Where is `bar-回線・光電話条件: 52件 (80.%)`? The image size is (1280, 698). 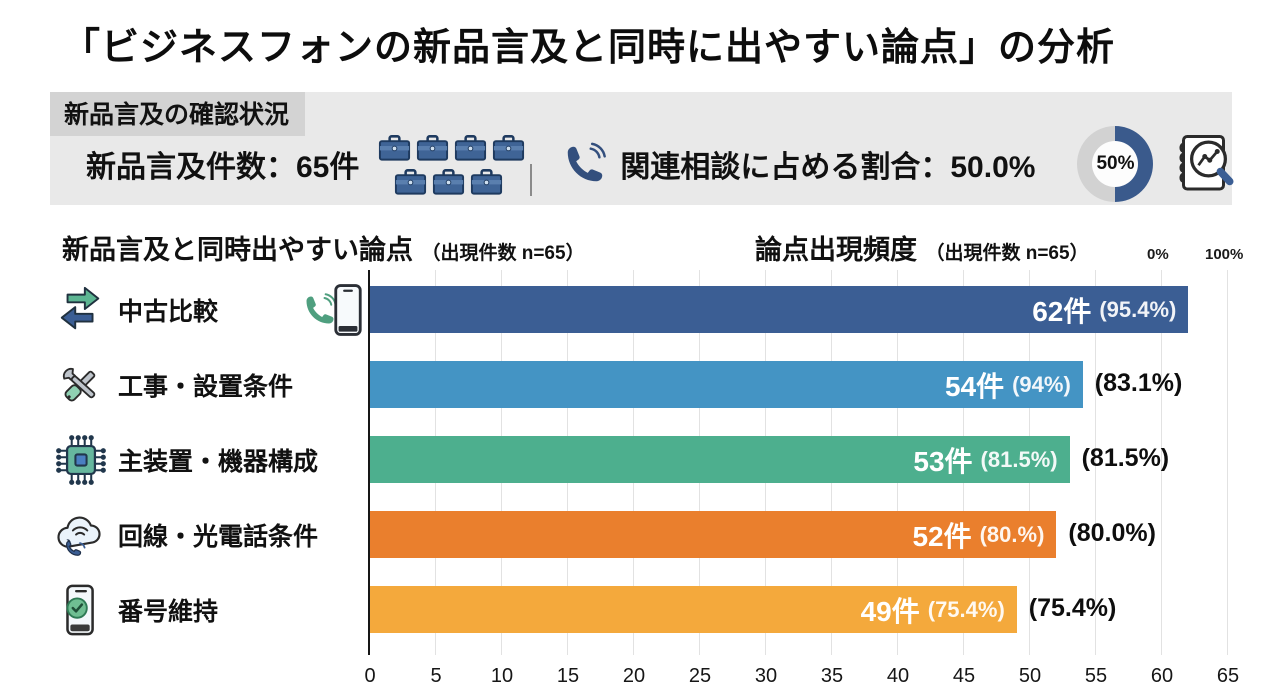 bar-回線・光電話条件: 52件 (80.%) is located at coordinates (713, 534).